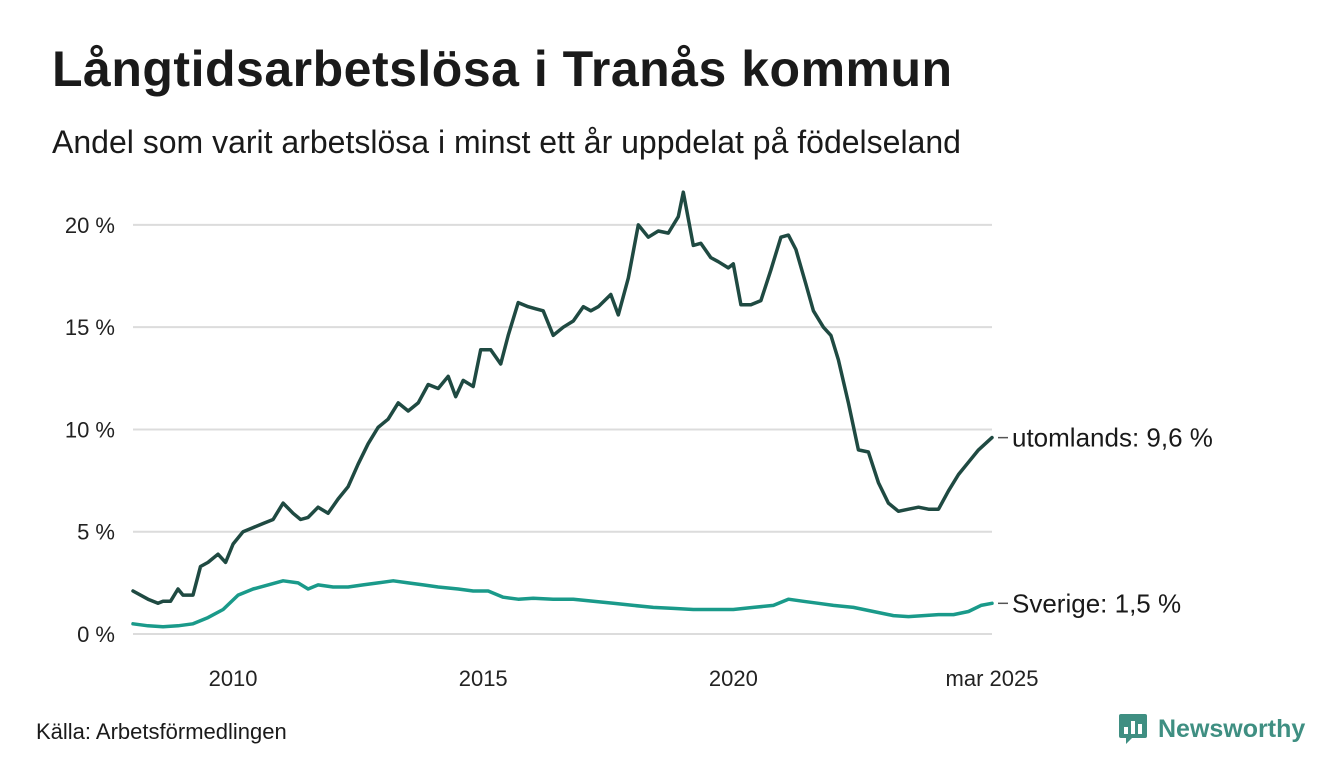 This screenshot has height=780, width=1340. What do you see at coordinates (90, 225) in the screenshot?
I see `y-tick-label: 20 %` at bounding box center [90, 225].